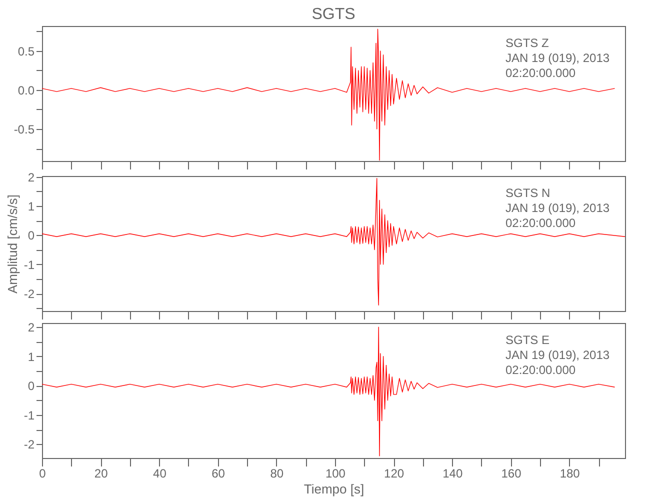  I want to click on x-tick-label: 160, so click(511, 473).